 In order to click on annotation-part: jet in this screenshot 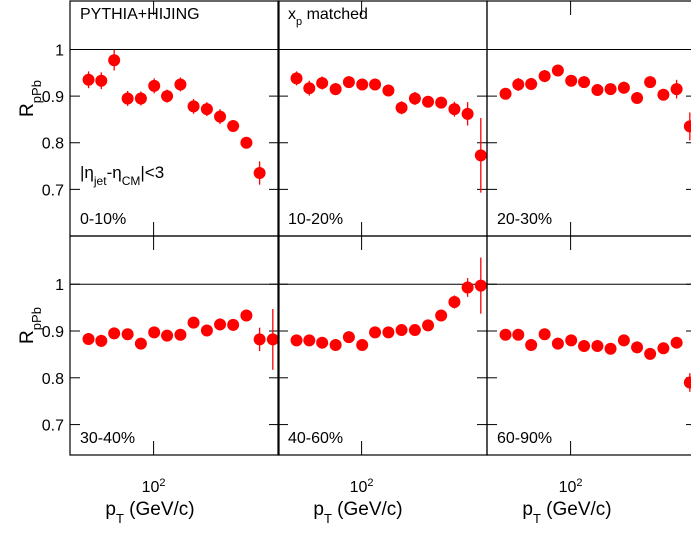, I will do `click(100, 181)`.